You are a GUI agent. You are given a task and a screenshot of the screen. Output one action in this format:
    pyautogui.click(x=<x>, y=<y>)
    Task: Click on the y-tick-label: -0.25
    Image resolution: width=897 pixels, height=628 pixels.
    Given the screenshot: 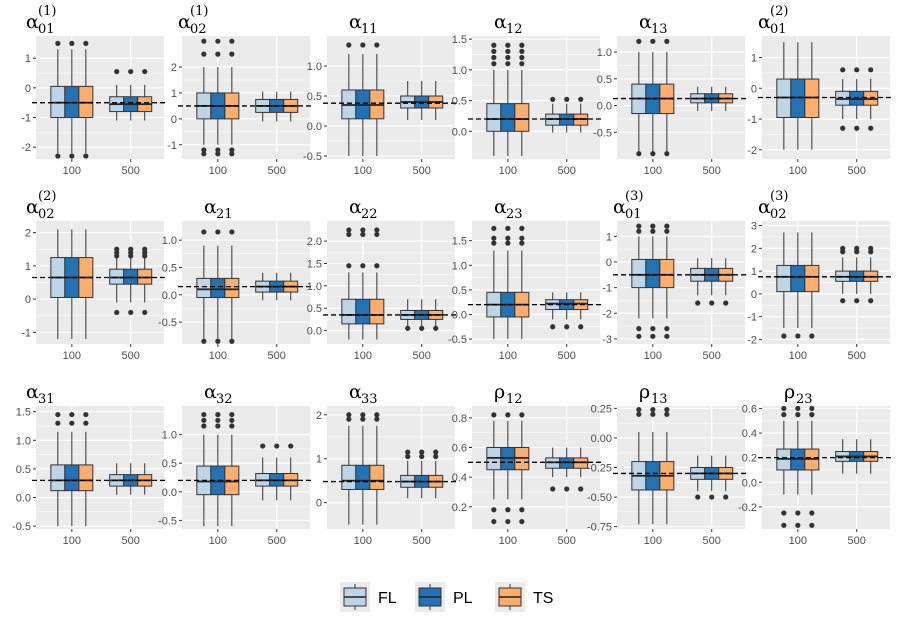 What is the action you would take?
    pyautogui.click(x=599, y=469)
    